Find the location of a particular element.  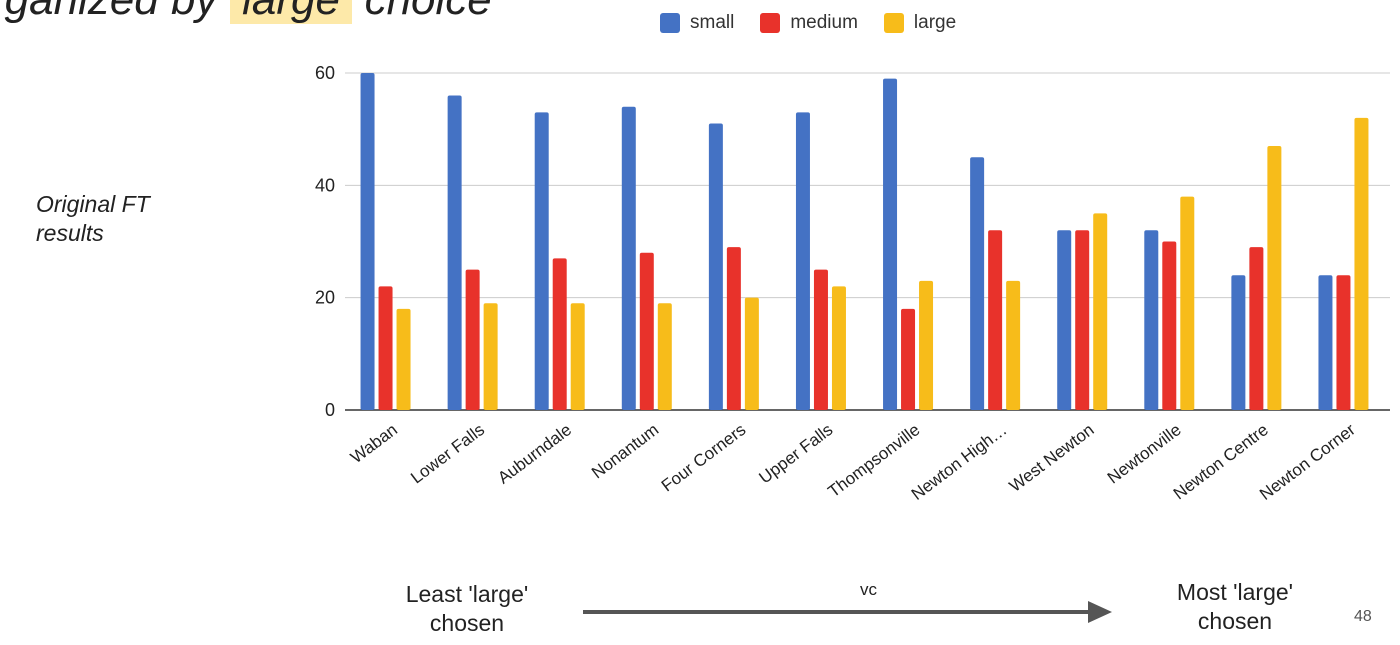

title-suffix: choice is located at coordinates (422, 12).